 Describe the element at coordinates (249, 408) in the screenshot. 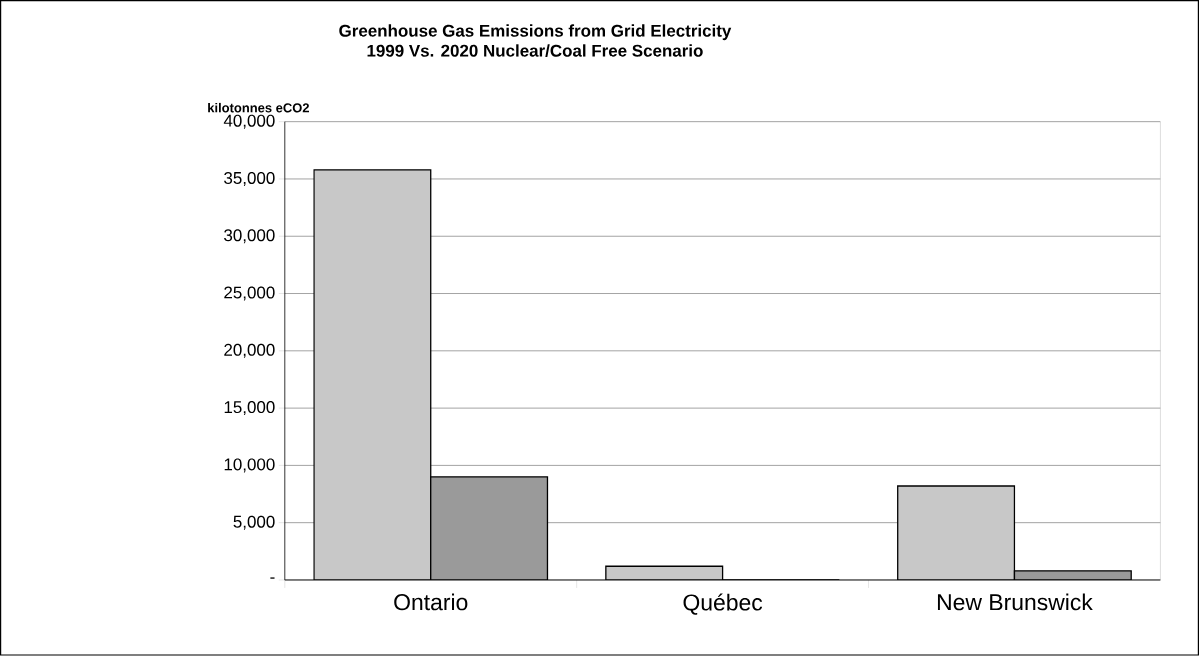

I see `y-tick-label: 15,000` at that location.